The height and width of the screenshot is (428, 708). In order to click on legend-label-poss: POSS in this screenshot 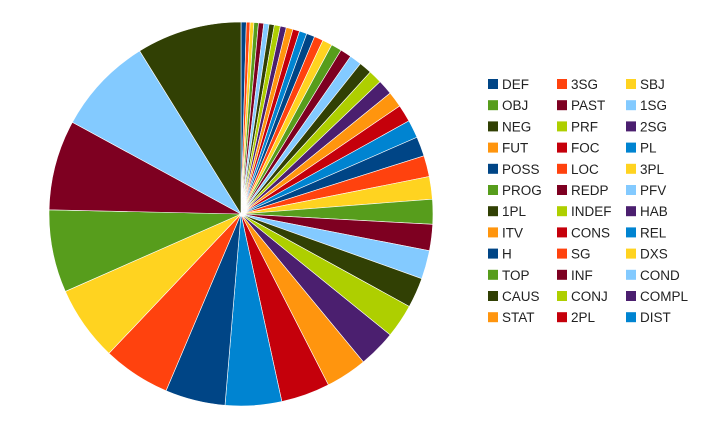, I will do `click(521, 169)`.